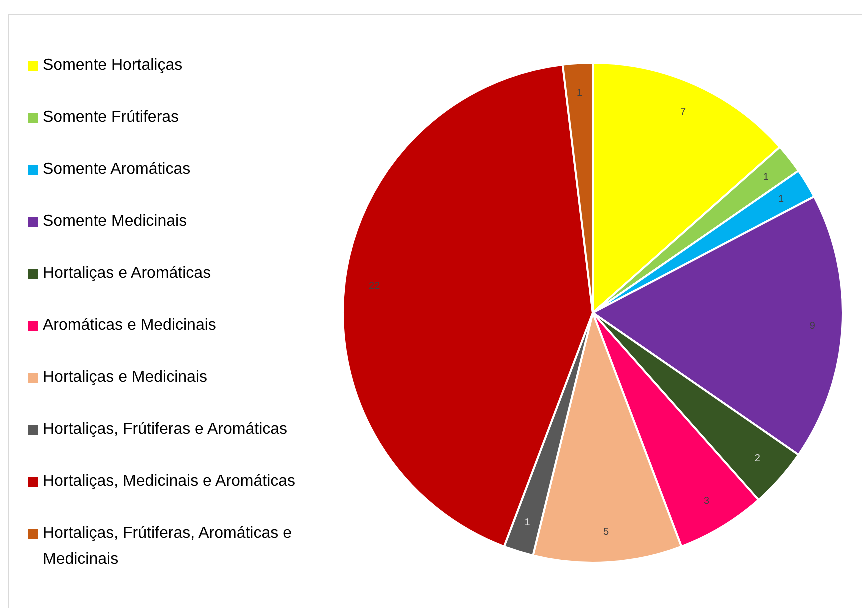 The image size is (862, 608). What do you see at coordinates (115, 221) in the screenshot?
I see `legend-label: Somente Medicinais` at bounding box center [115, 221].